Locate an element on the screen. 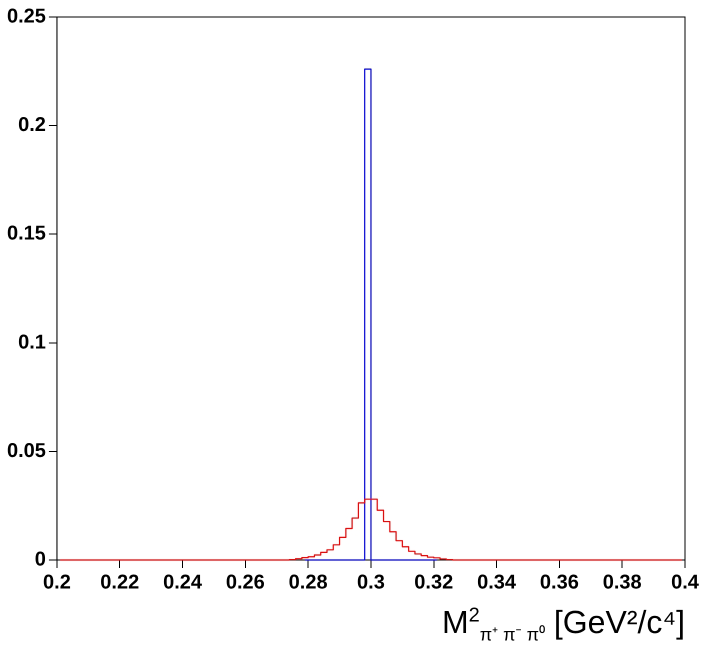 The image size is (703, 660). y-tick-label: 0.15 is located at coordinates (26, 233).